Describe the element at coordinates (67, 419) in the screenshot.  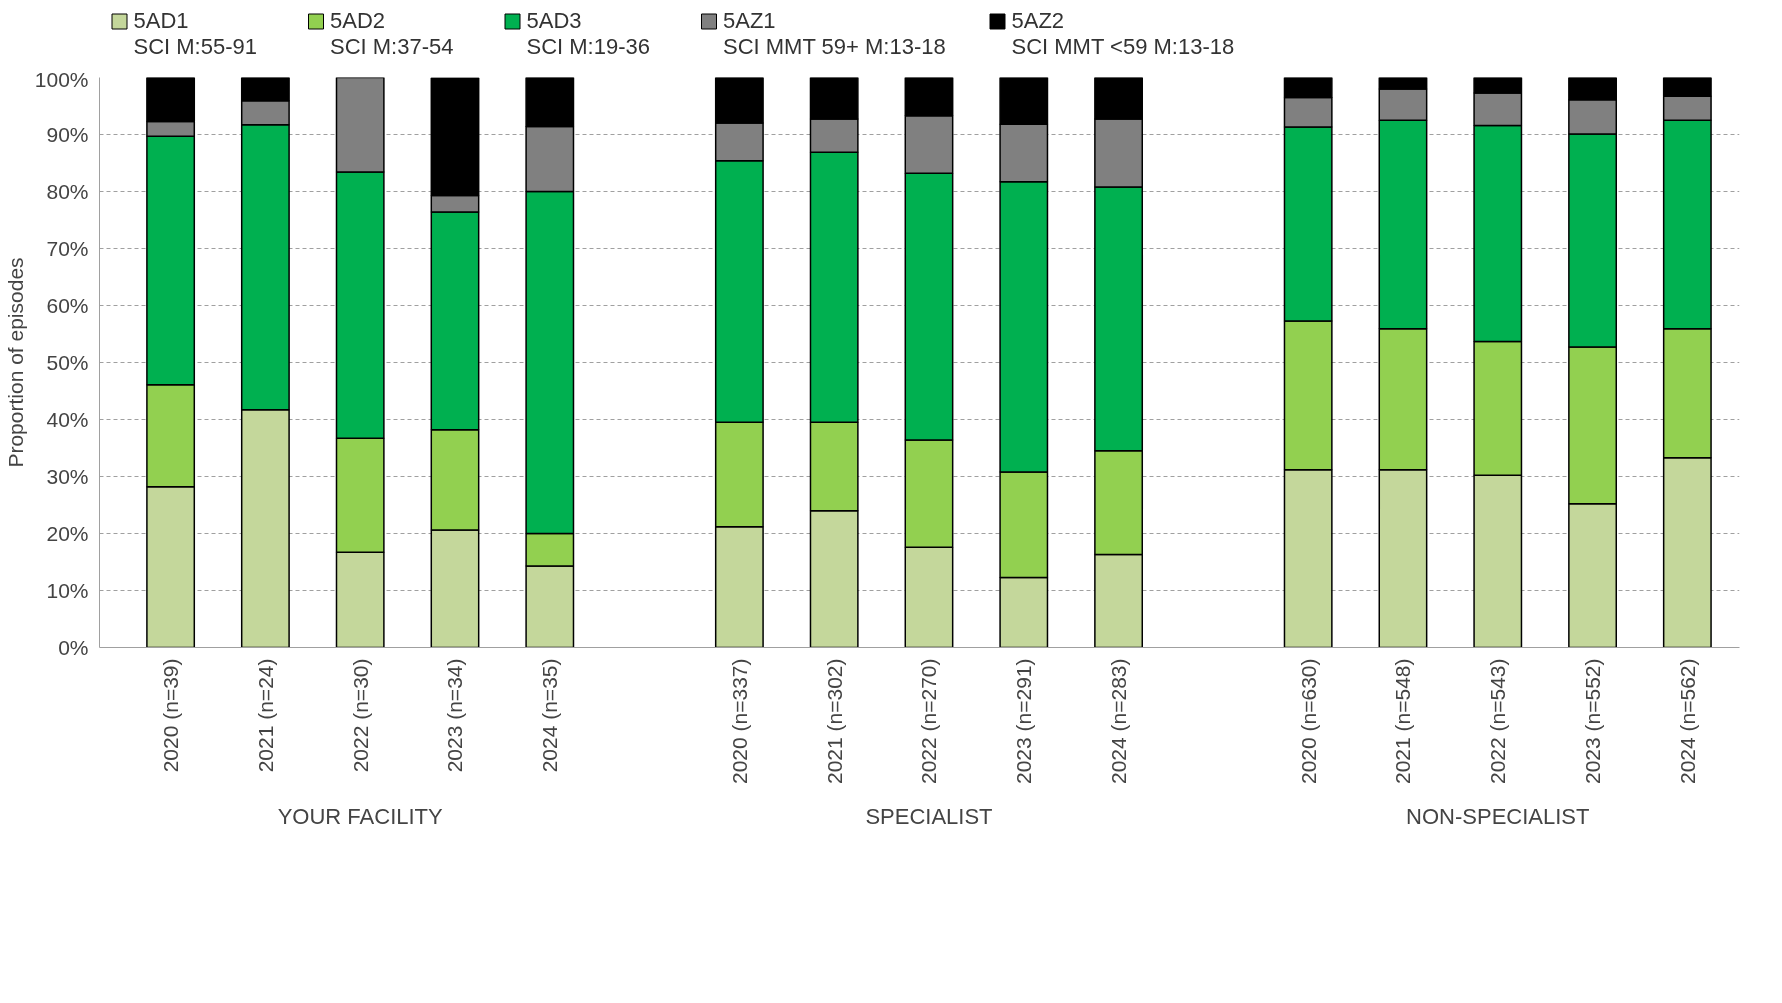
I see `y-tick-label: 40%` at that location.